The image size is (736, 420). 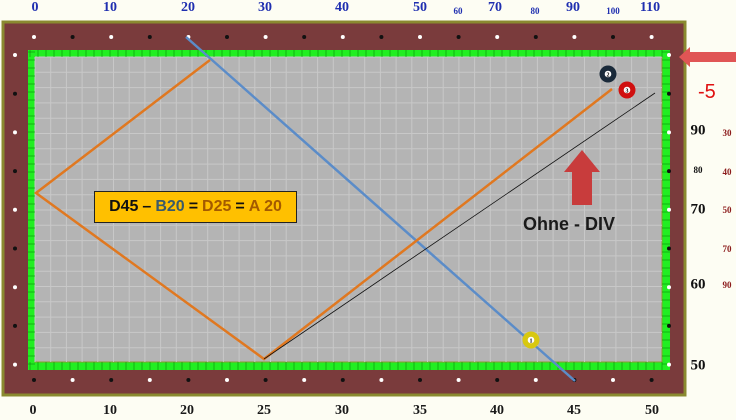 I want to click on bottom-scale-label: 50, so click(x=652, y=410).